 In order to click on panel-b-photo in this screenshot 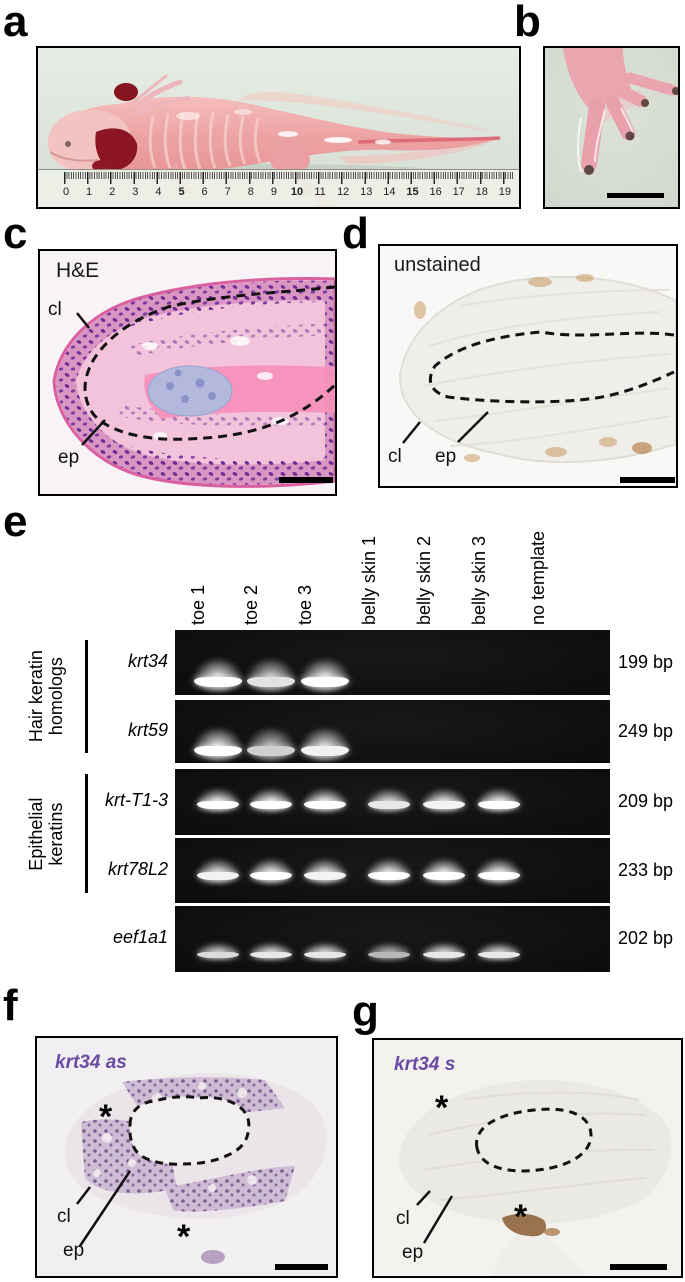, I will do `click(611, 127)`.